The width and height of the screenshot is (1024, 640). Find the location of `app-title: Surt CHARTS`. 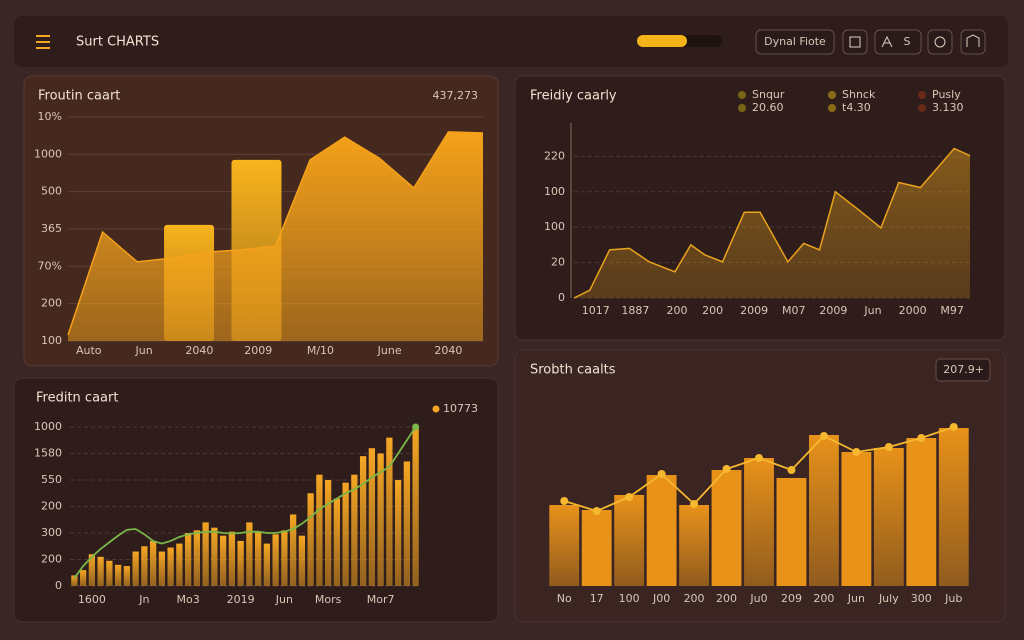

app-title: Surt CHARTS is located at coordinates (117, 42).